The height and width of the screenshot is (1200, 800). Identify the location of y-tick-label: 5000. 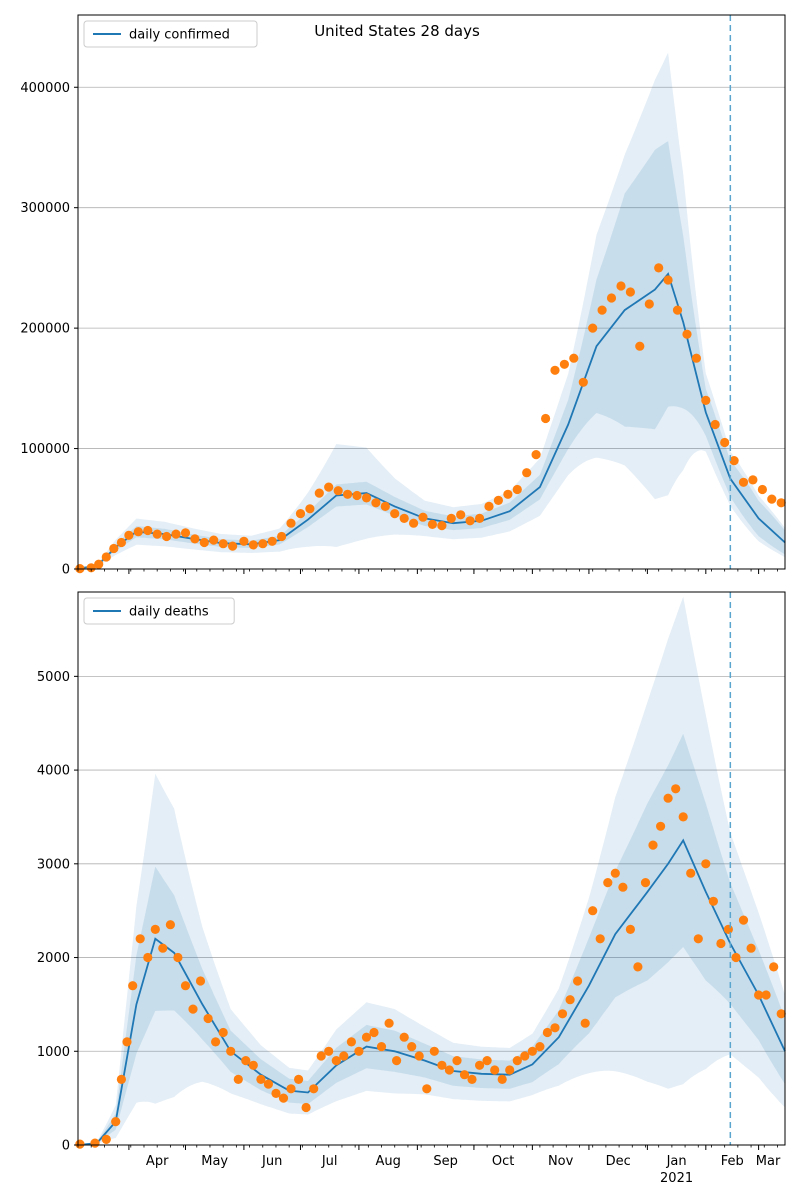
(53, 677).